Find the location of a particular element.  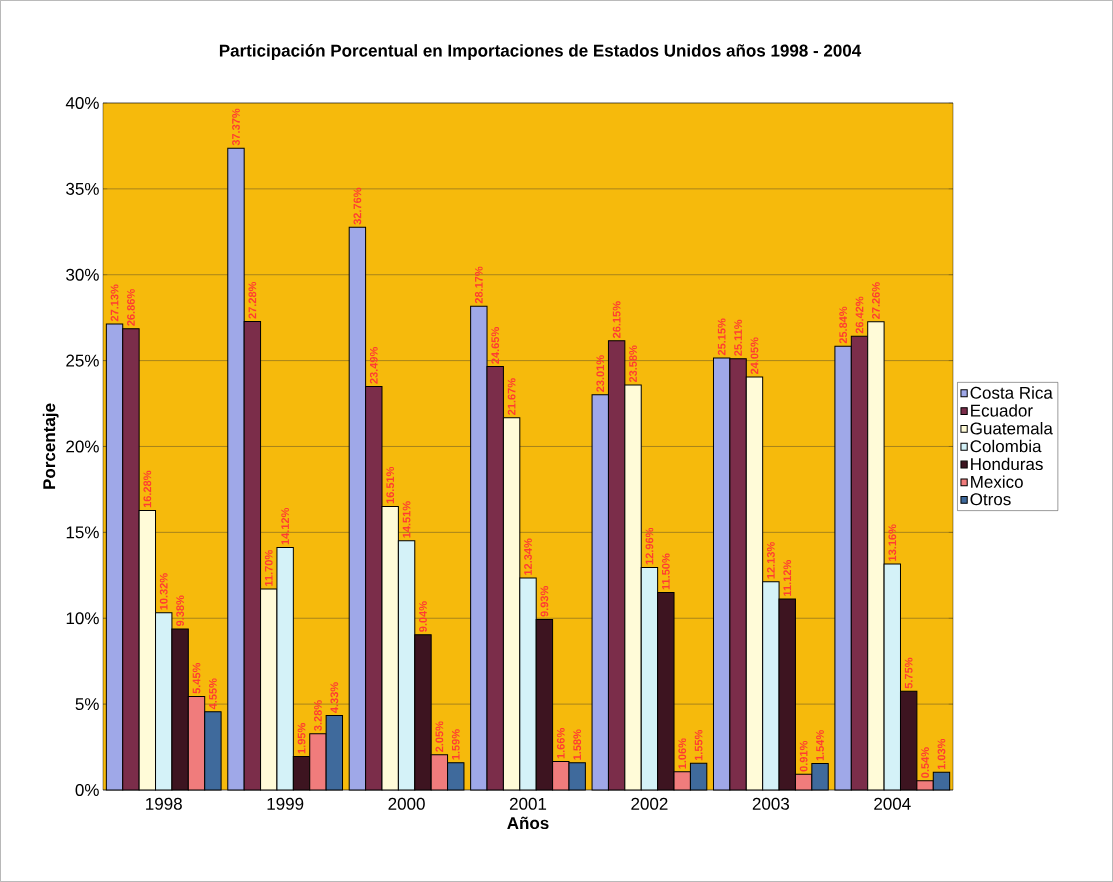

data-label: 28.17% is located at coordinates (478, 285).